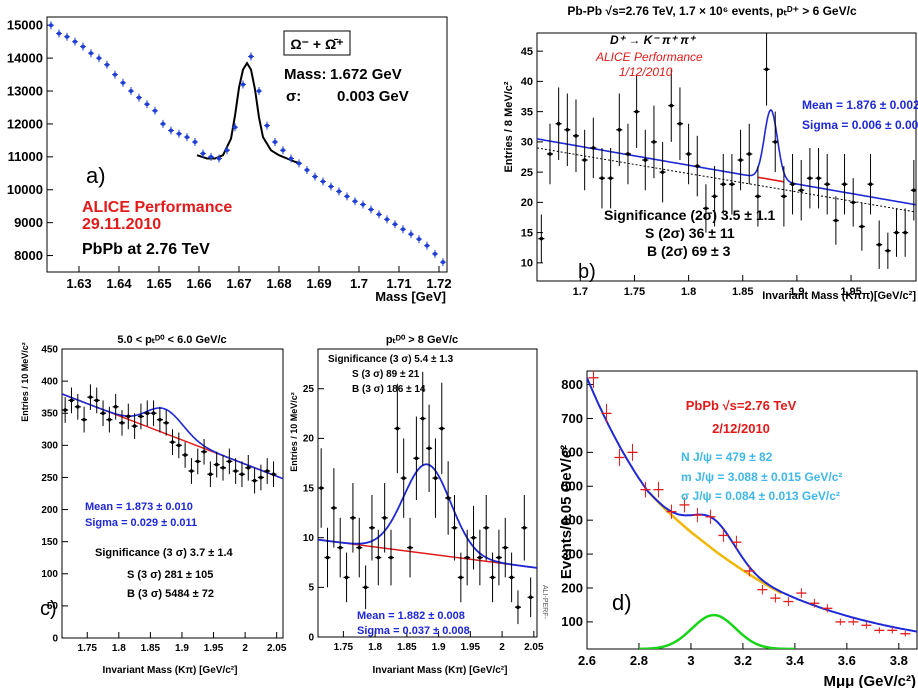 This screenshot has width=918, height=688. I want to click on x-tick-label: 1.71, so click(398, 283).